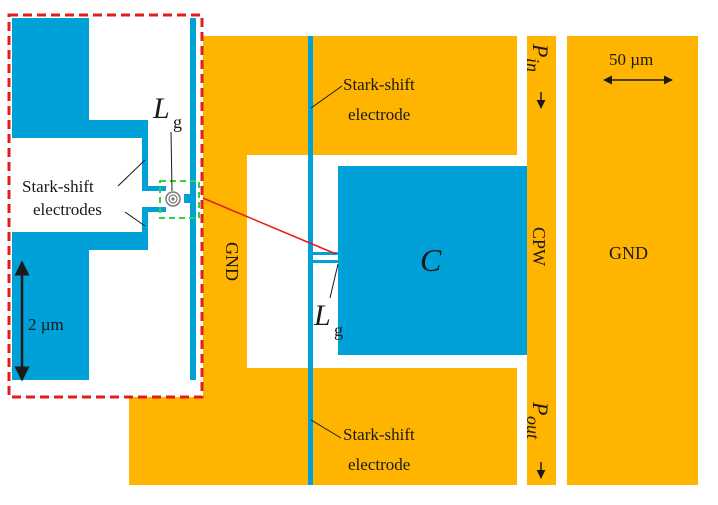 The height and width of the screenshot is (505, 718). I want to click on gnd-left-label: GND, so click(232, 261).